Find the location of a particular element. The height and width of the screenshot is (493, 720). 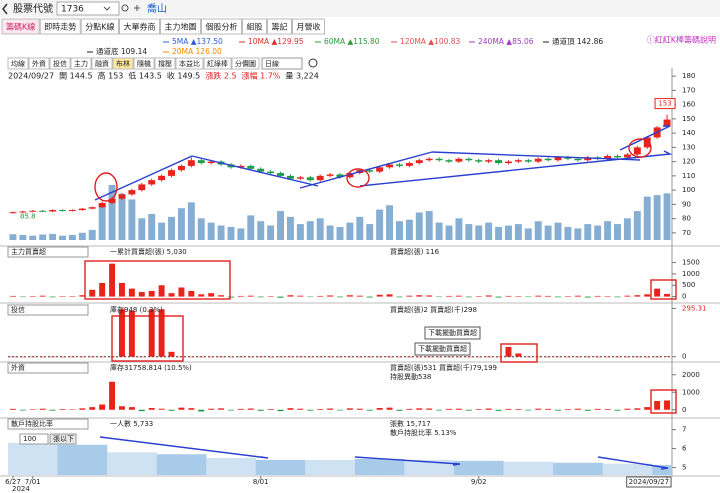

add-icon is located at coordinates (137, 8).